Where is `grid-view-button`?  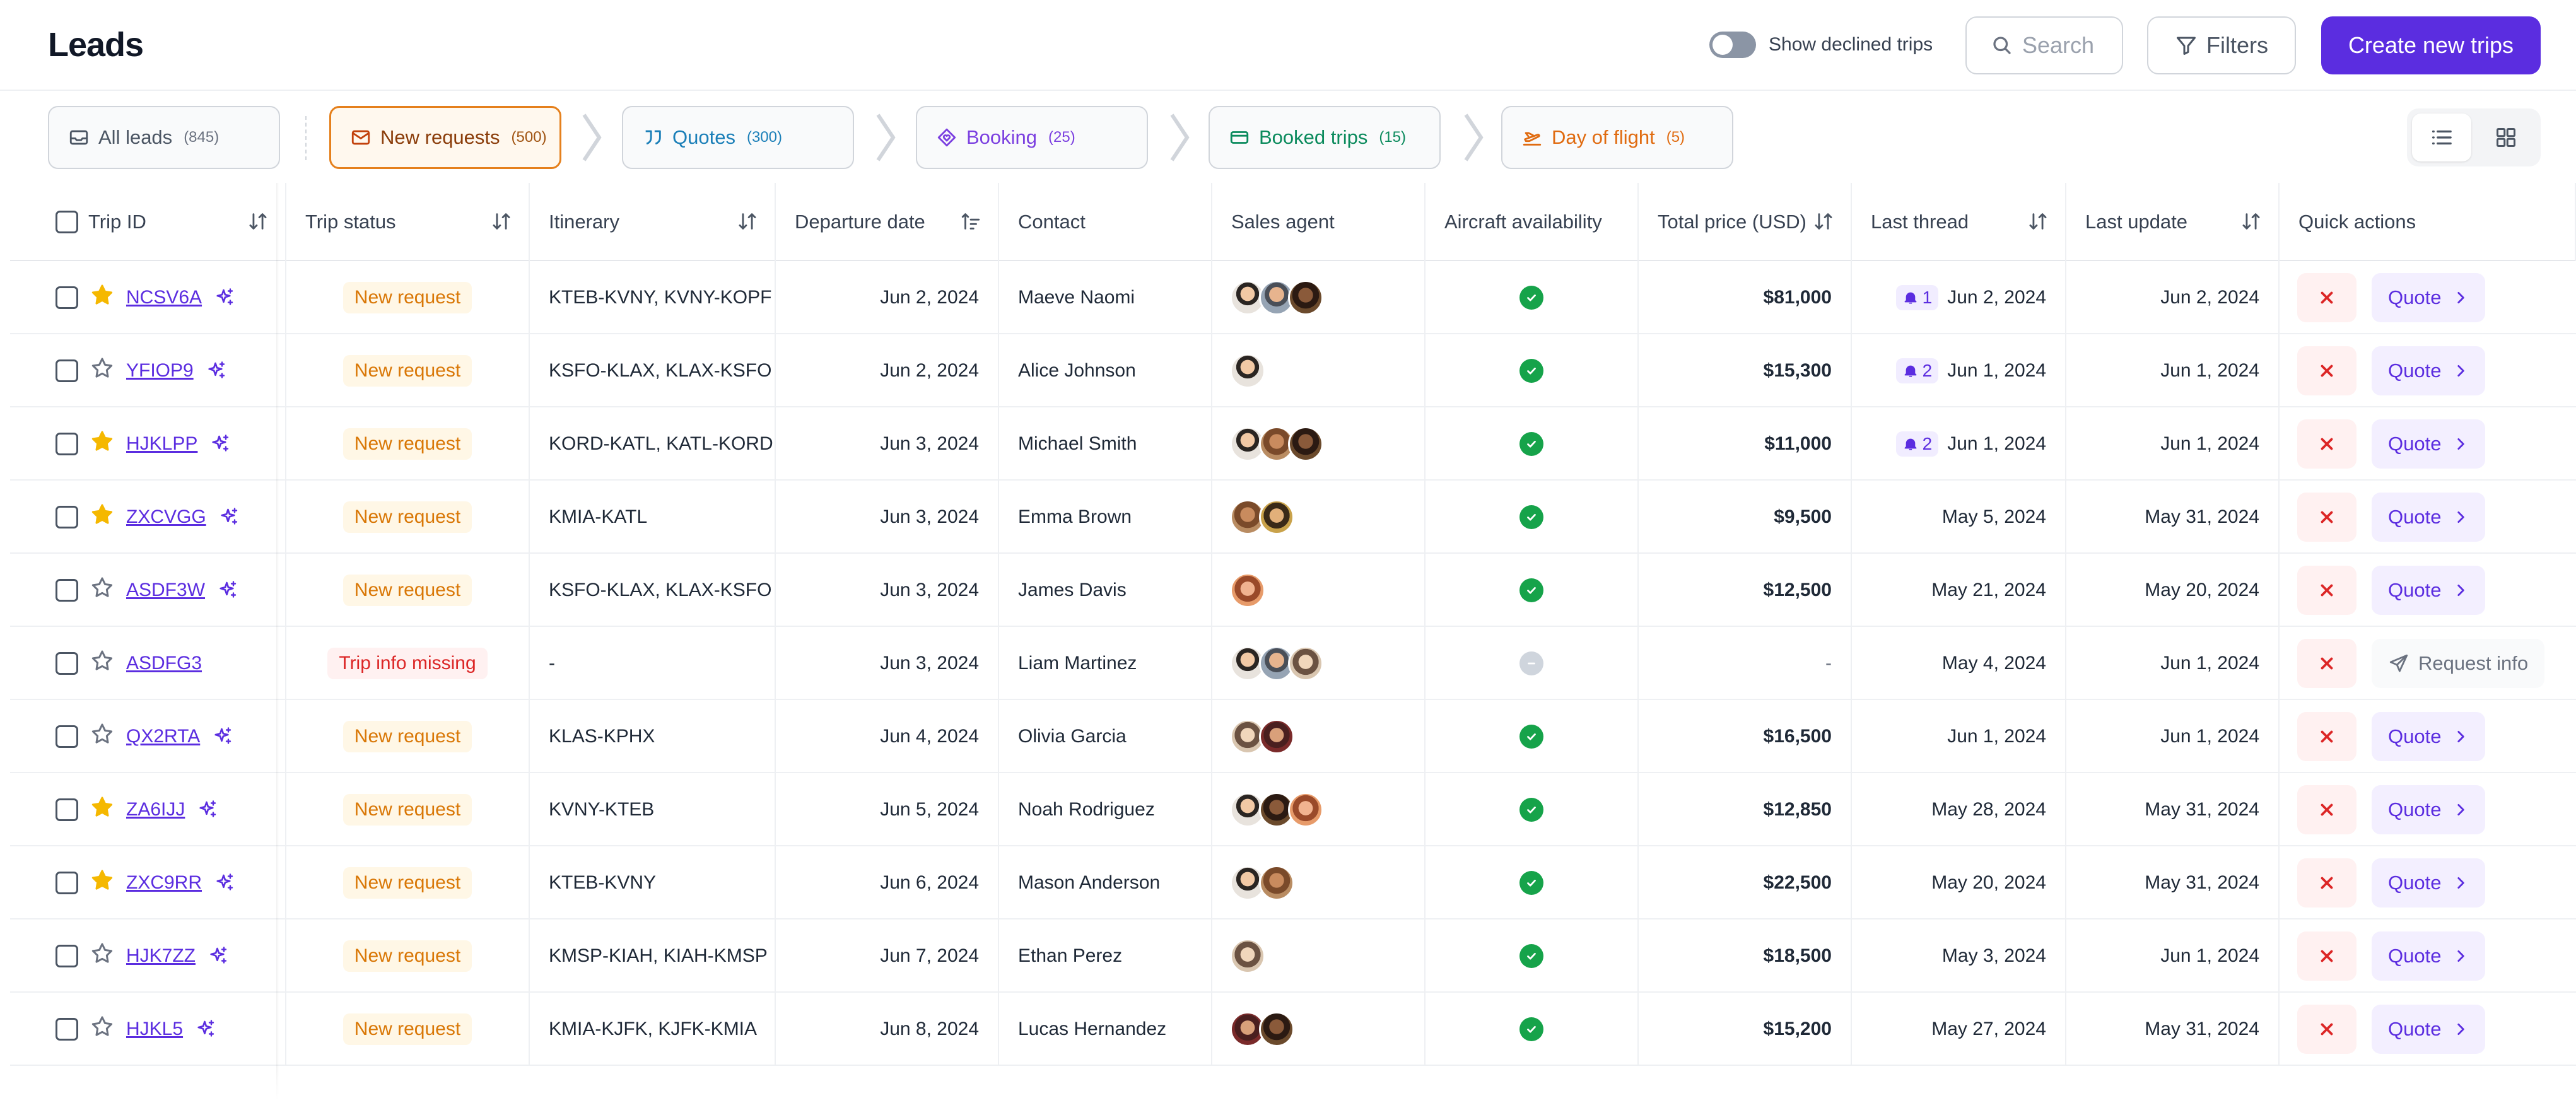 grid-view-button is located at coordinates (2506, 137).